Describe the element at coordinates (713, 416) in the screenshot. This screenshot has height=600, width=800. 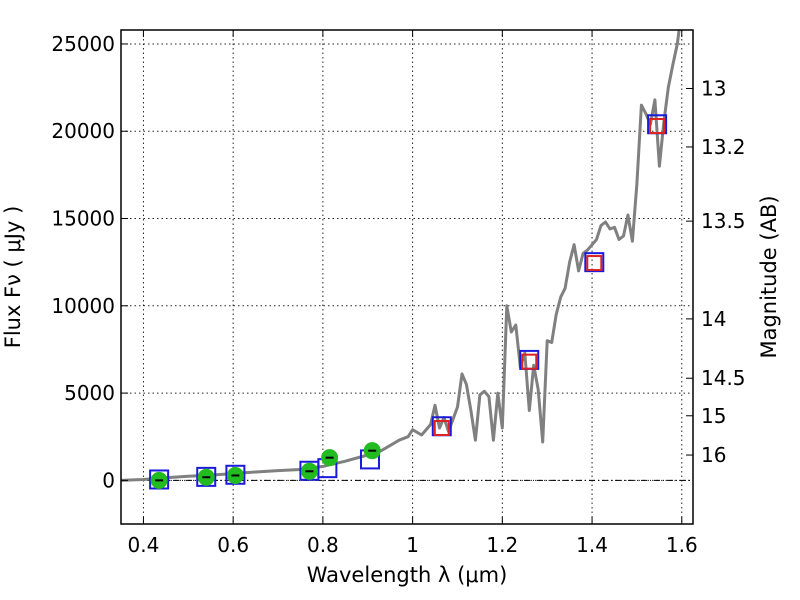
I see `right-tick-label: 15` at that location.